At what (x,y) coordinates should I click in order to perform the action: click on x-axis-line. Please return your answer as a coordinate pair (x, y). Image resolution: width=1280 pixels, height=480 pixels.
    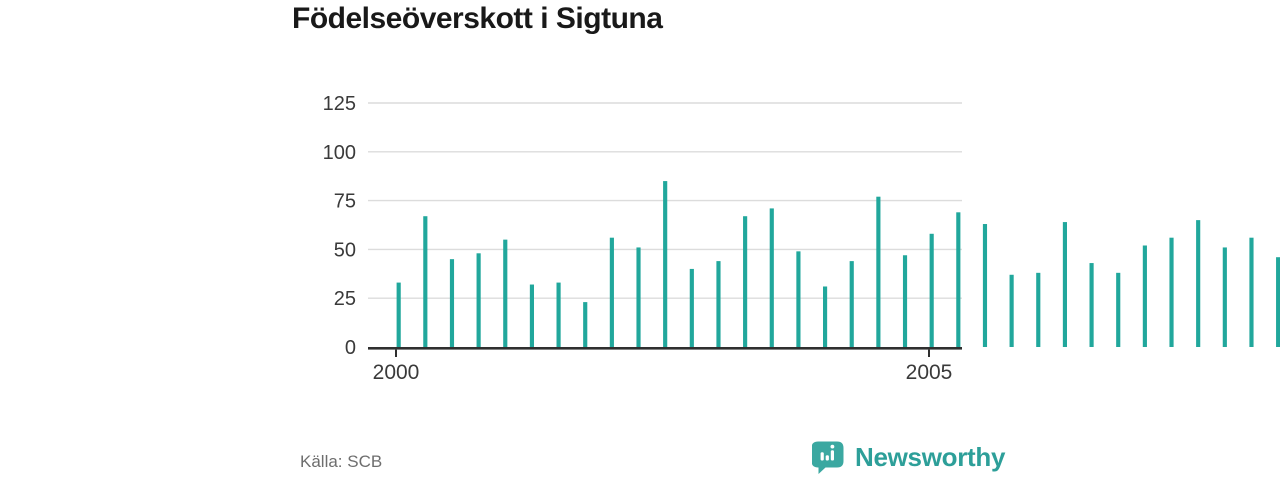
    Looking at the image, I should click on (665, 348).